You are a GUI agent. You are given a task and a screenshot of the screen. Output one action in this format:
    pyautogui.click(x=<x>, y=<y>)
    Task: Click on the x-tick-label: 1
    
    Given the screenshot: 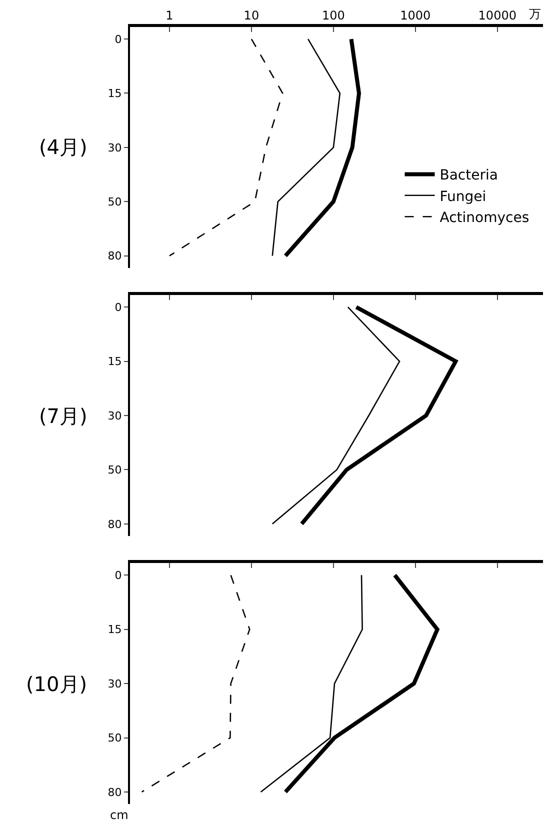 What is the action you would take?
    pyautogui.click(x=170, y=15)
    